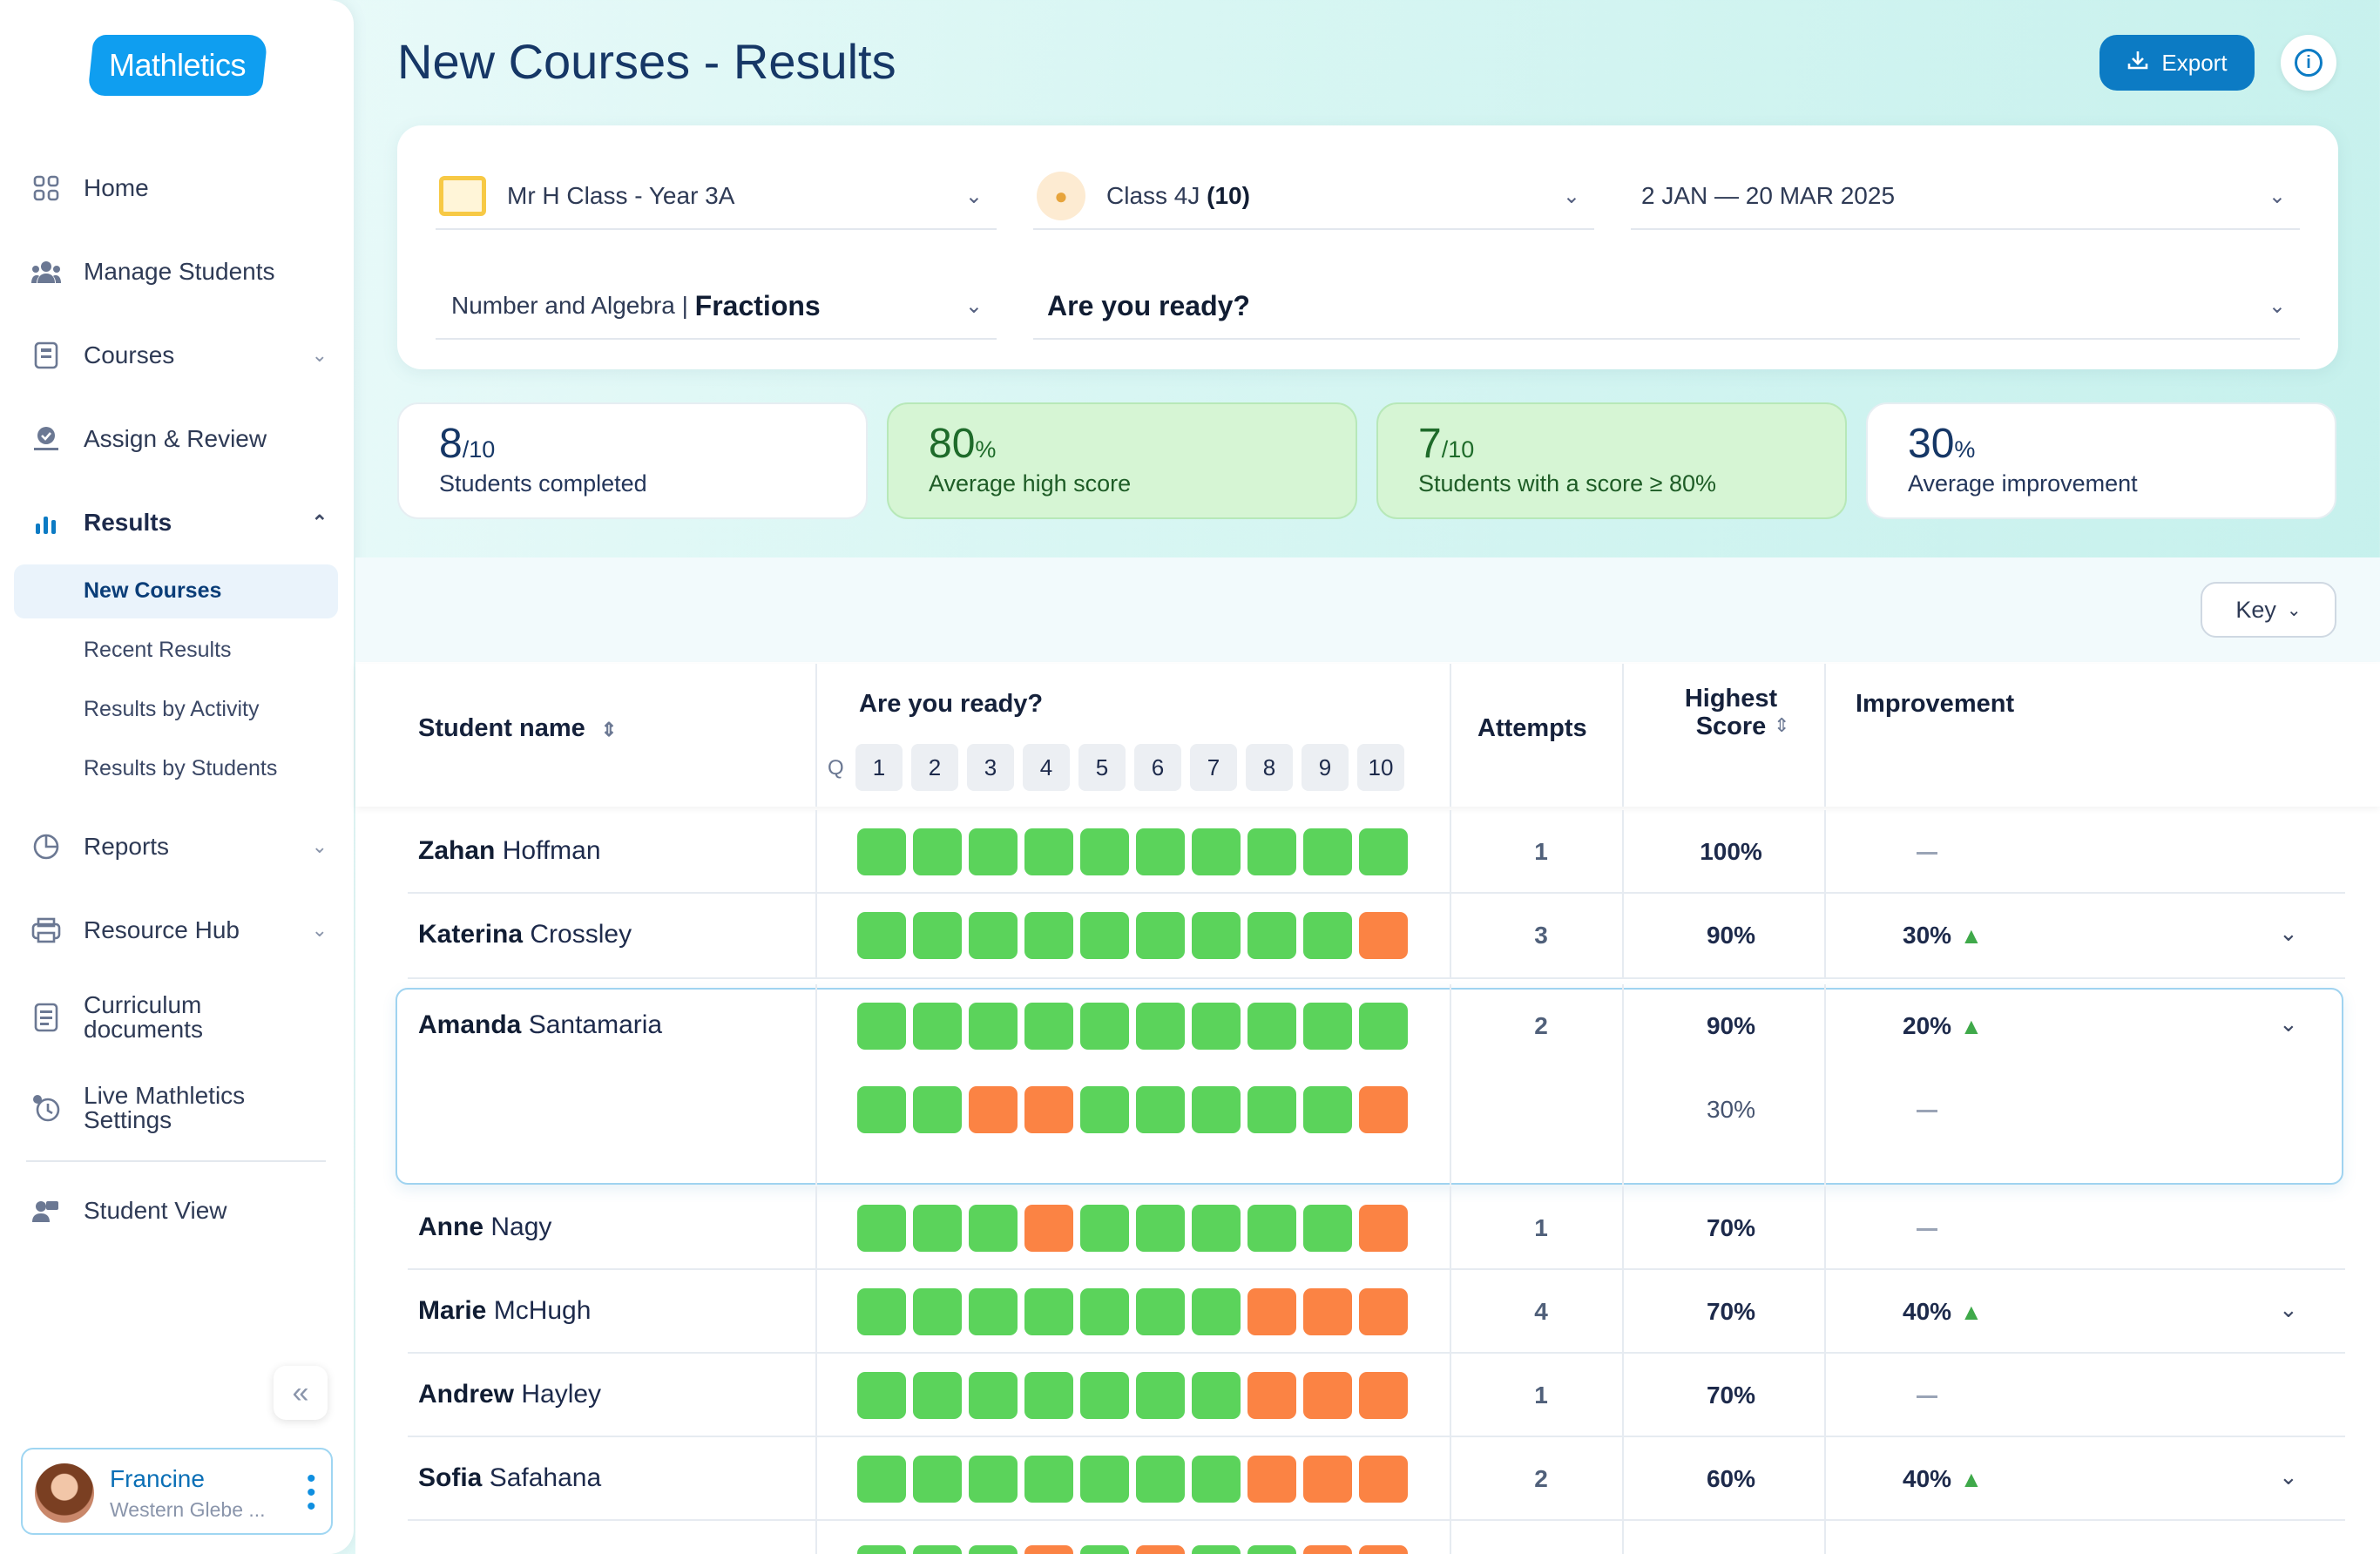  What do you see at coordinates (509, 851) in the screenshot?
I see `student-name: Zahan Hoffman` at bounding box center [509, 851].